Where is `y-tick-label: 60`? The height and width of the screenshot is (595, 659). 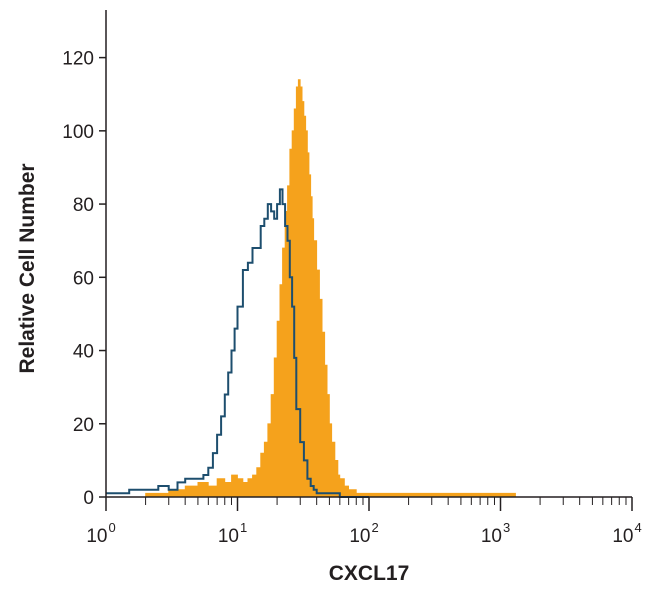 y-tick-label: 60 is located at coordinates (83, 278).